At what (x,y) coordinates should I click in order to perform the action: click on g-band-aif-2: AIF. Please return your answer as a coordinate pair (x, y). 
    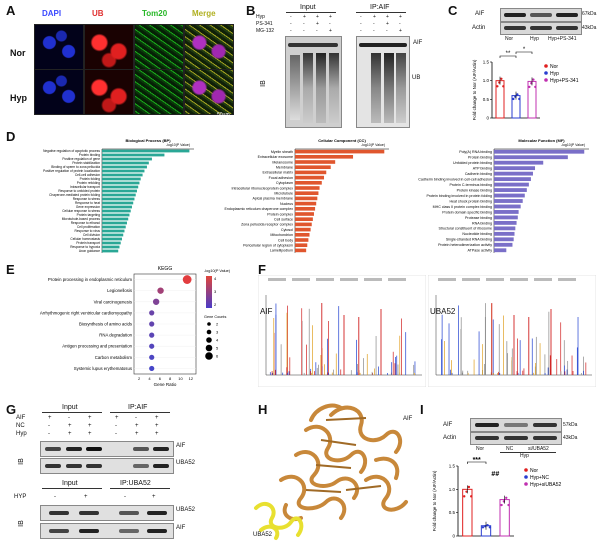
    Looking at the image, I should click on (181, 528).